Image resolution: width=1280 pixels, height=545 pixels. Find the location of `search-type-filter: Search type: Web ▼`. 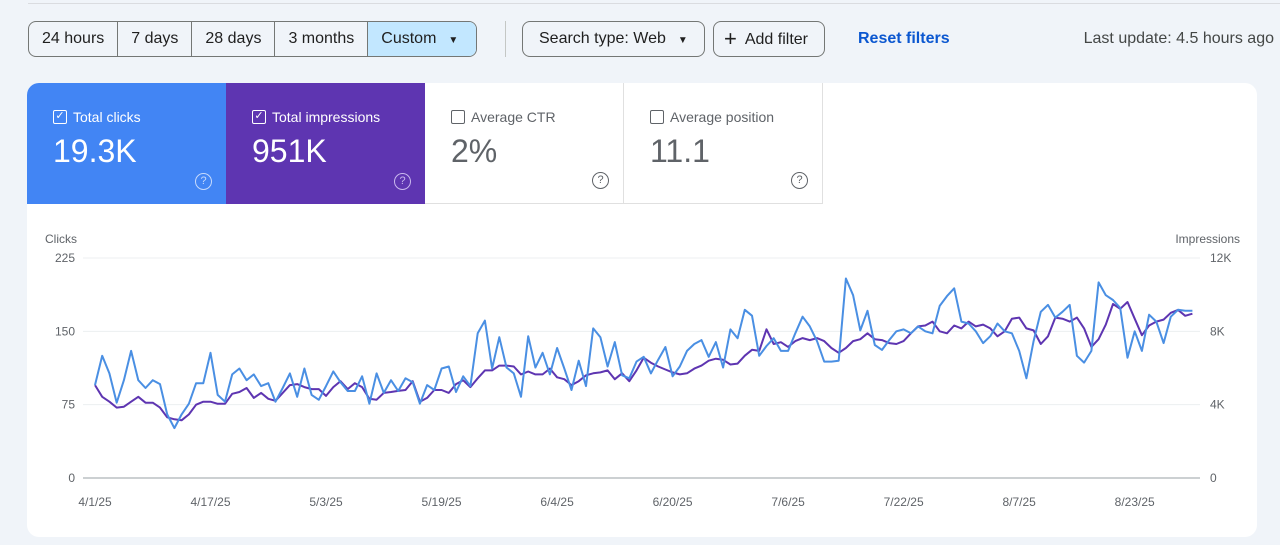

search-type-filter: Search type: Web ▼ is located at coordinates (613, 39).